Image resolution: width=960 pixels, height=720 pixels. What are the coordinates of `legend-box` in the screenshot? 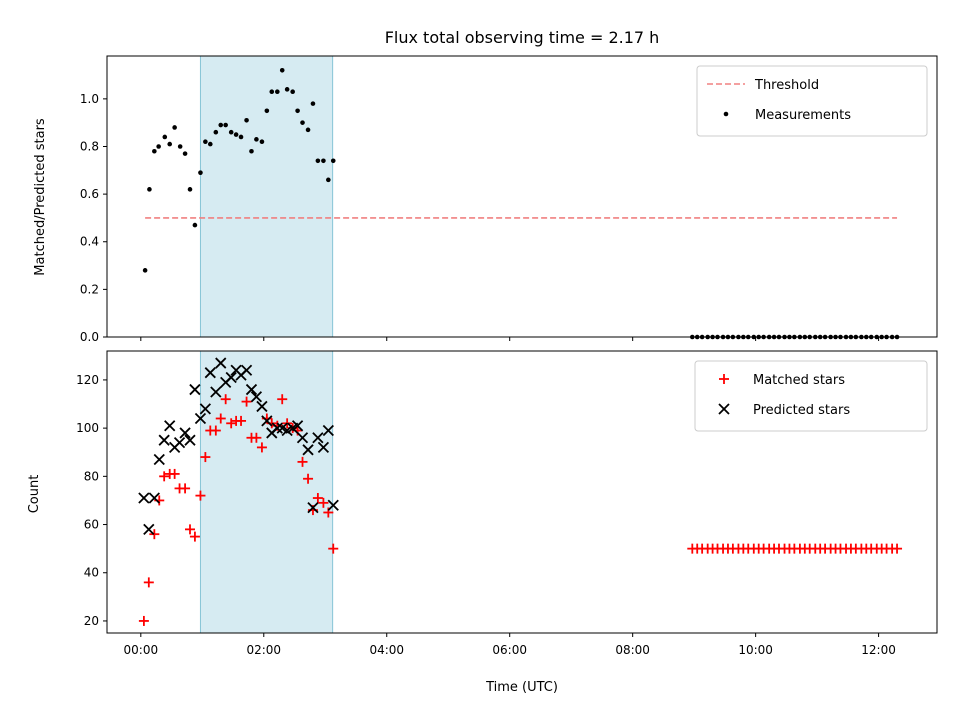 It's located at (812, 101).